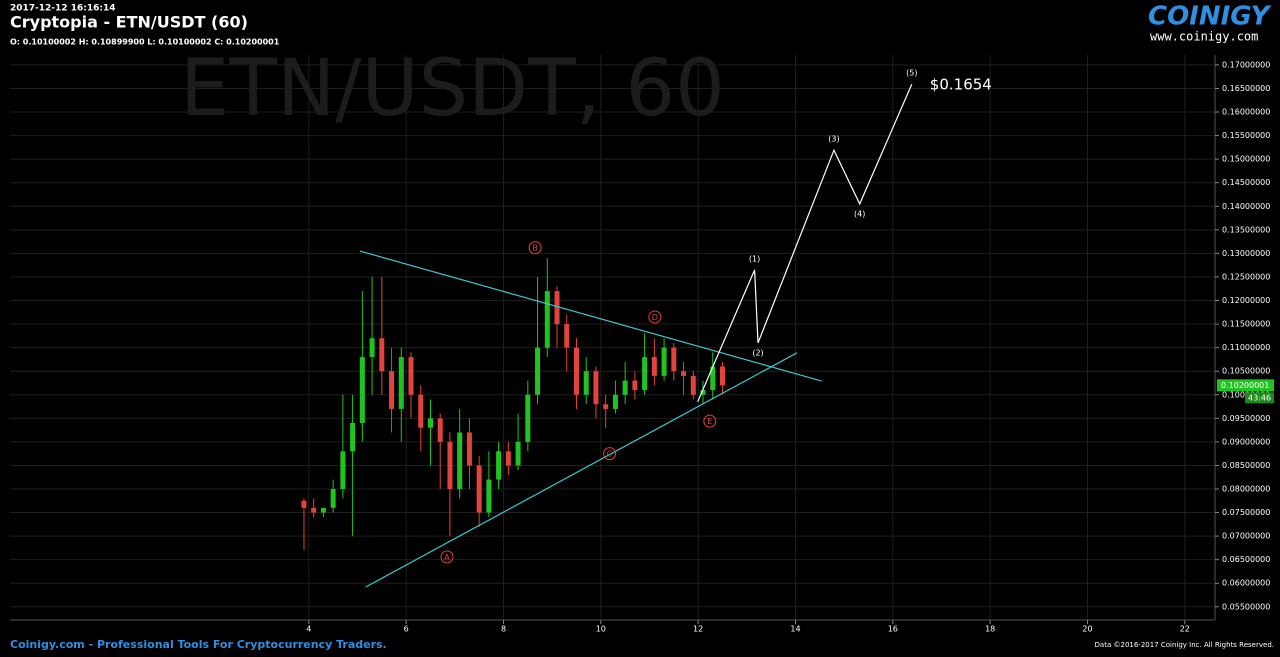 The image size is (1280, 657). I want to click on y-tick-label: 0.14500000, so click(1246, 182).